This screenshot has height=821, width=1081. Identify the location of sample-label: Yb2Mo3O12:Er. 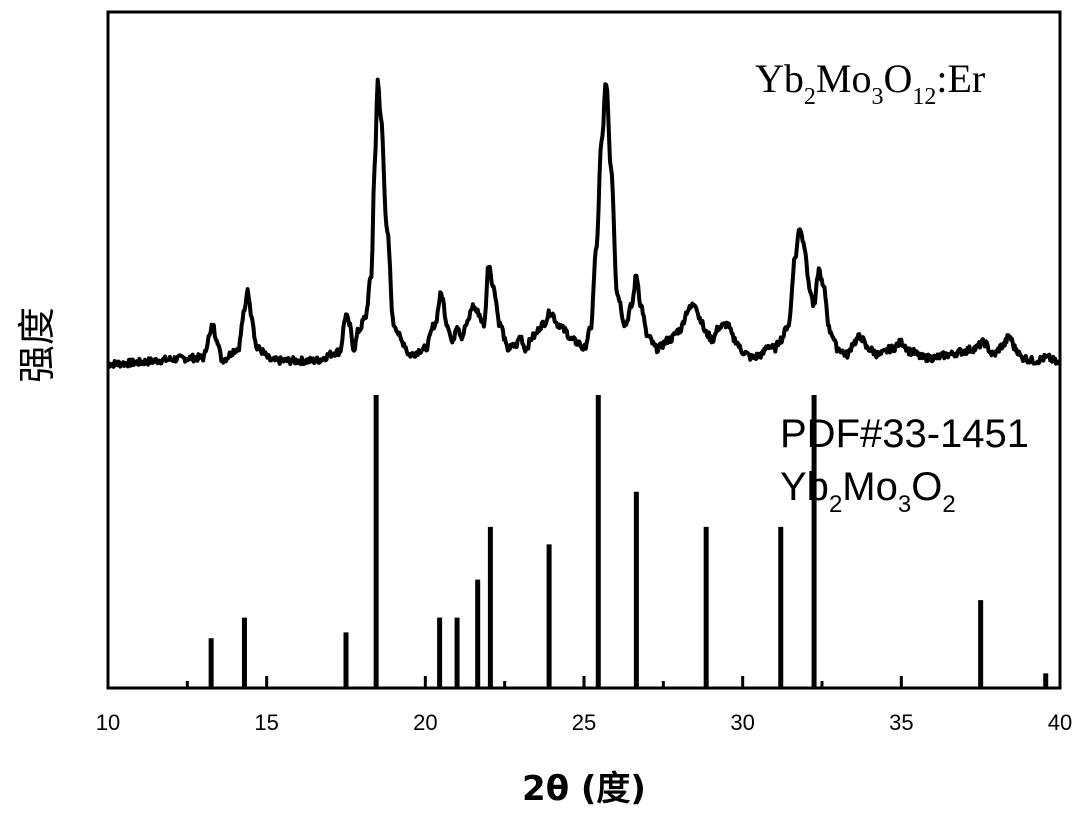
(870, 83).